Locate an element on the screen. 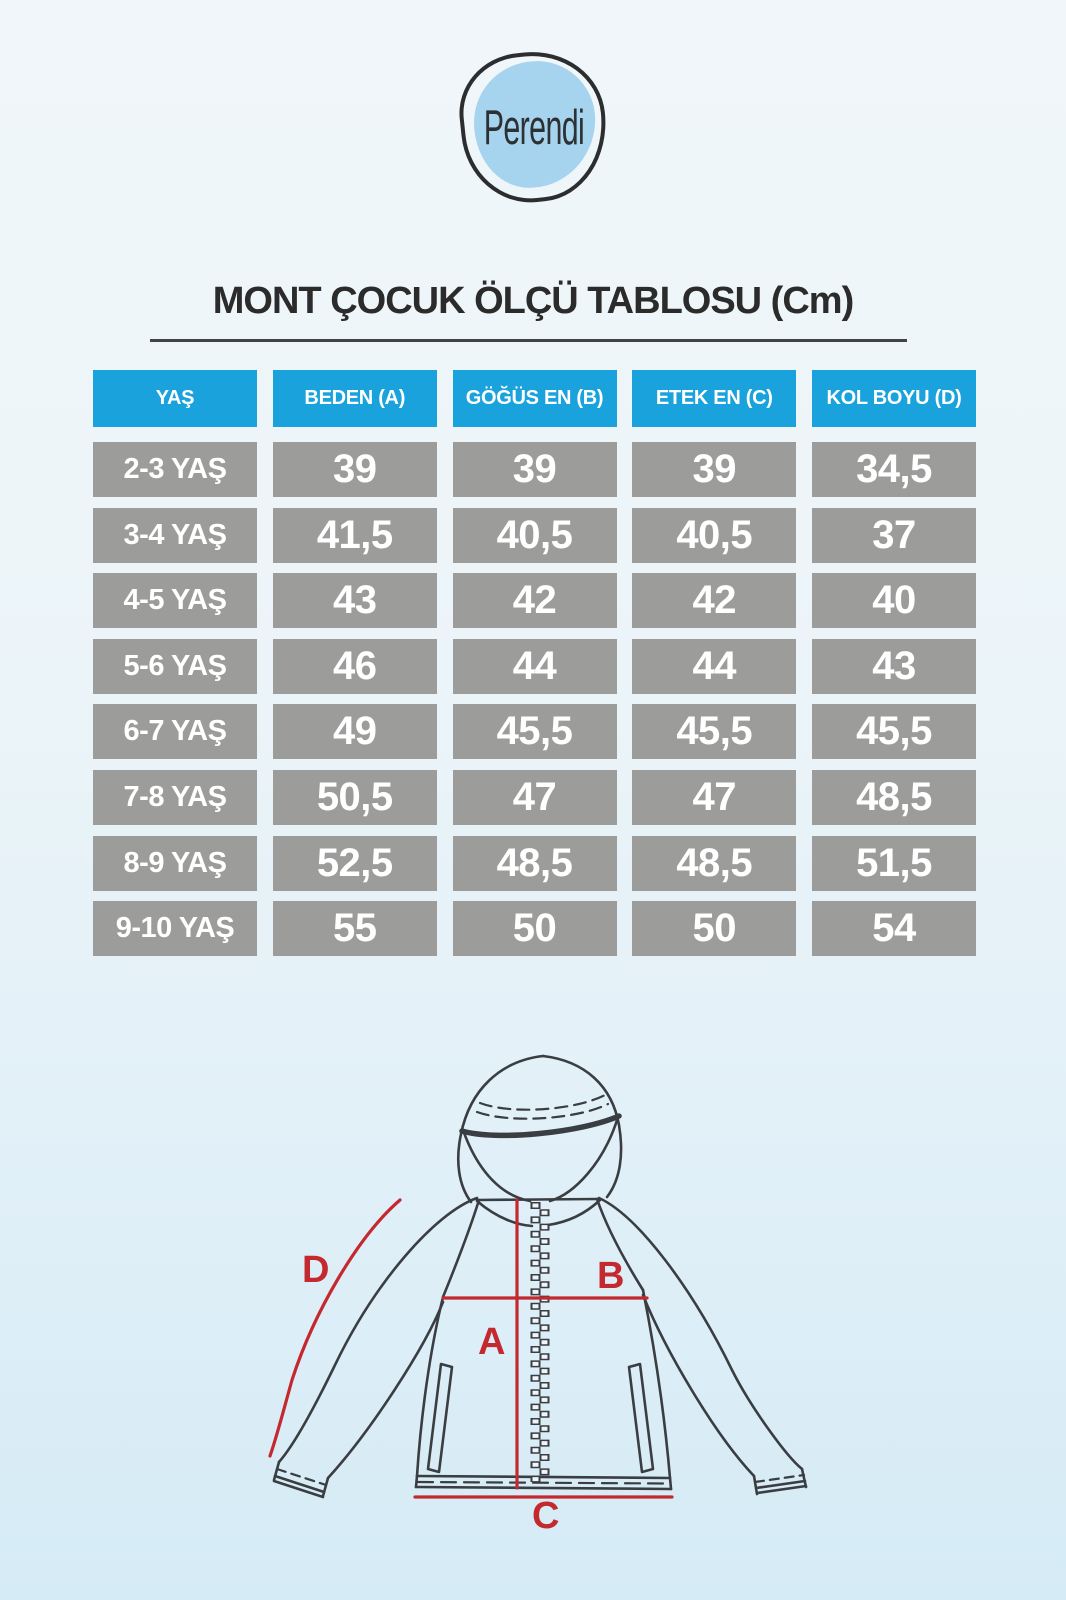 Image resolution: width=1066 pixels, height=1600 pixels. row-label: 8-9 YAŞ is located at coordinates (175, 863).